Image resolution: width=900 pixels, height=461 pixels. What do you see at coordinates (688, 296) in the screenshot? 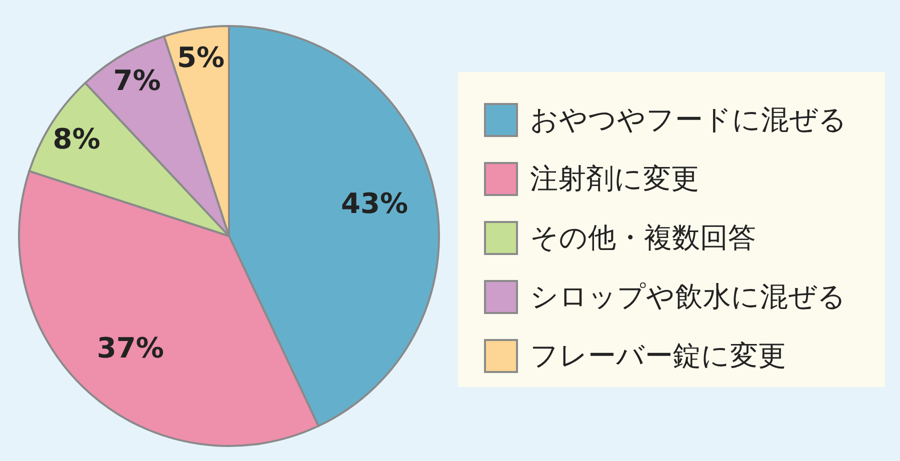
I see `legend-label: シロップや飲水に混ぜる` at bounding box center [688, 296].